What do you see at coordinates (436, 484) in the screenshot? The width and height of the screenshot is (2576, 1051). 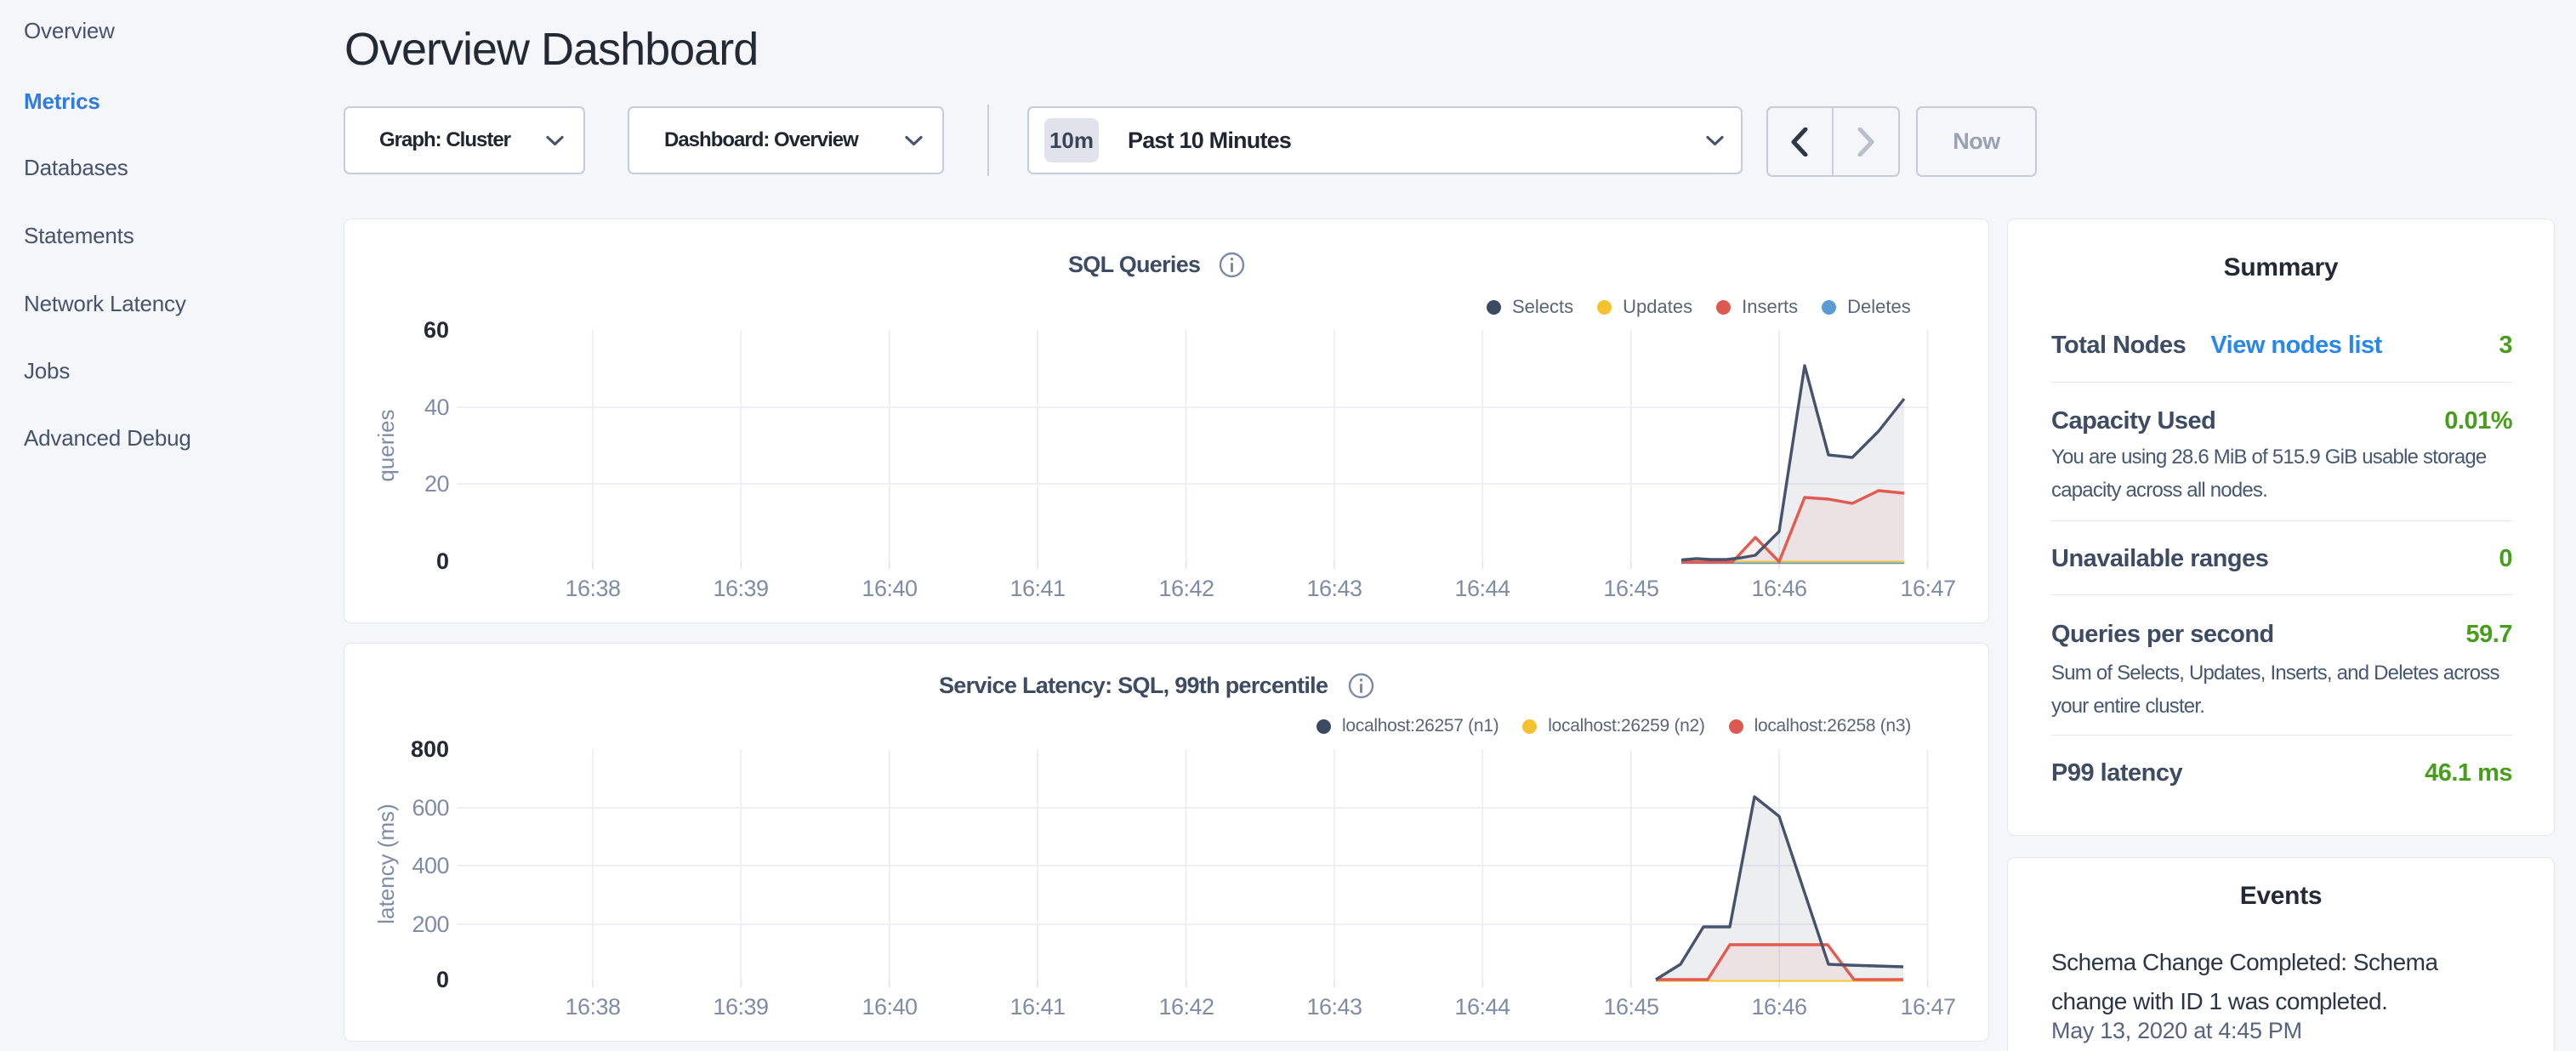 I see `svg-text: 20` at bounding box center [436, 484].